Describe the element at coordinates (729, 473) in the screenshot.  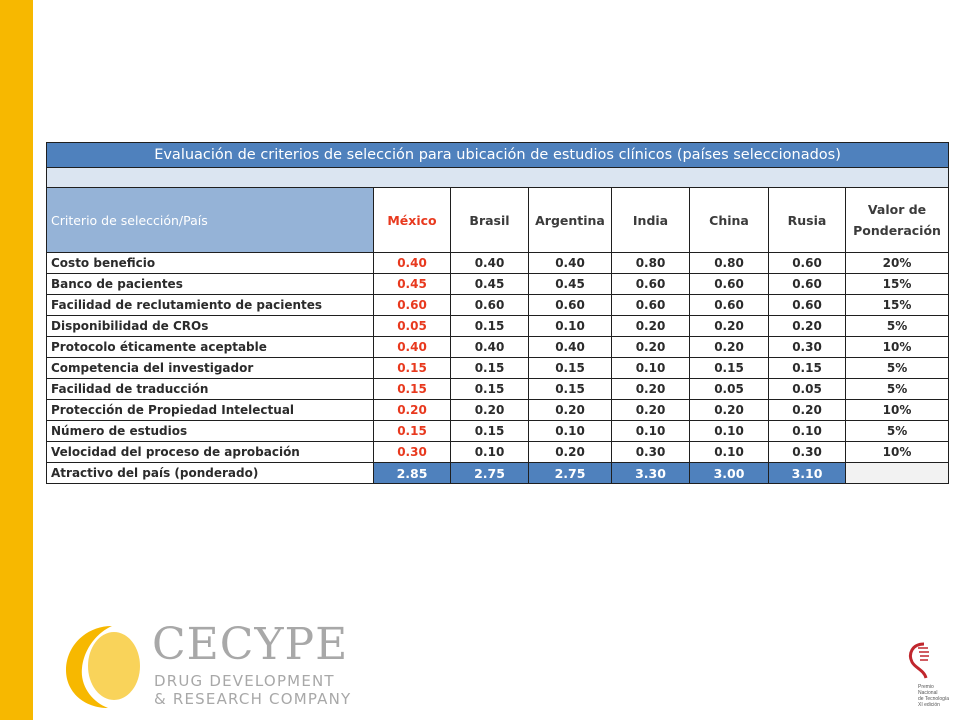
I see `total-value-cell: 3.00` at that location.